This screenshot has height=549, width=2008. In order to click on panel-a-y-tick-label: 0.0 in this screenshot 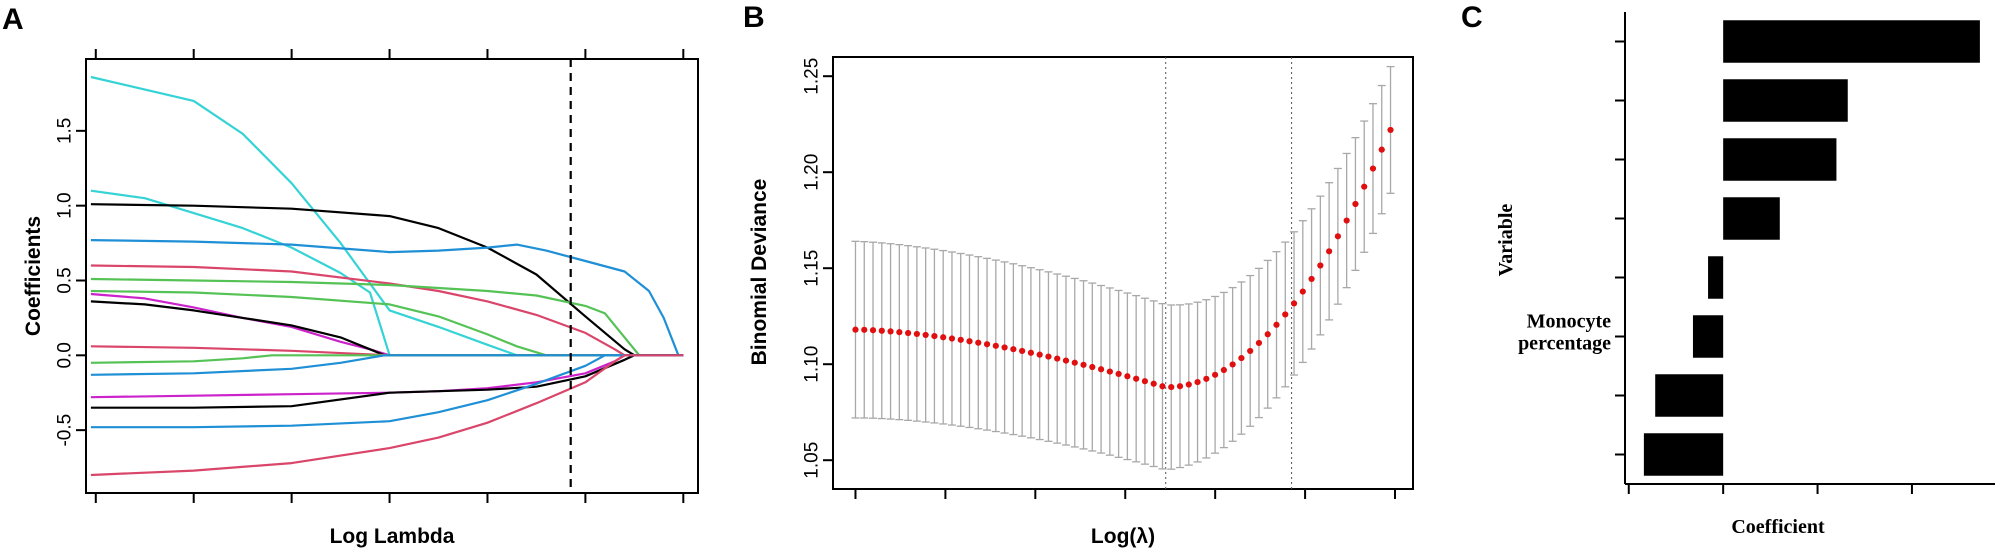, I will do `click(65, 355)`.